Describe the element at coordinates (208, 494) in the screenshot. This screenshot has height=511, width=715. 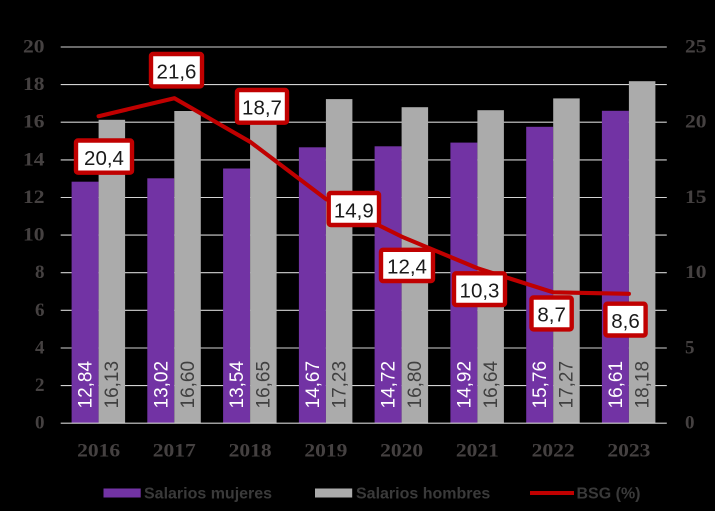
I see `svg-text: Salarios mujeres` at that location.